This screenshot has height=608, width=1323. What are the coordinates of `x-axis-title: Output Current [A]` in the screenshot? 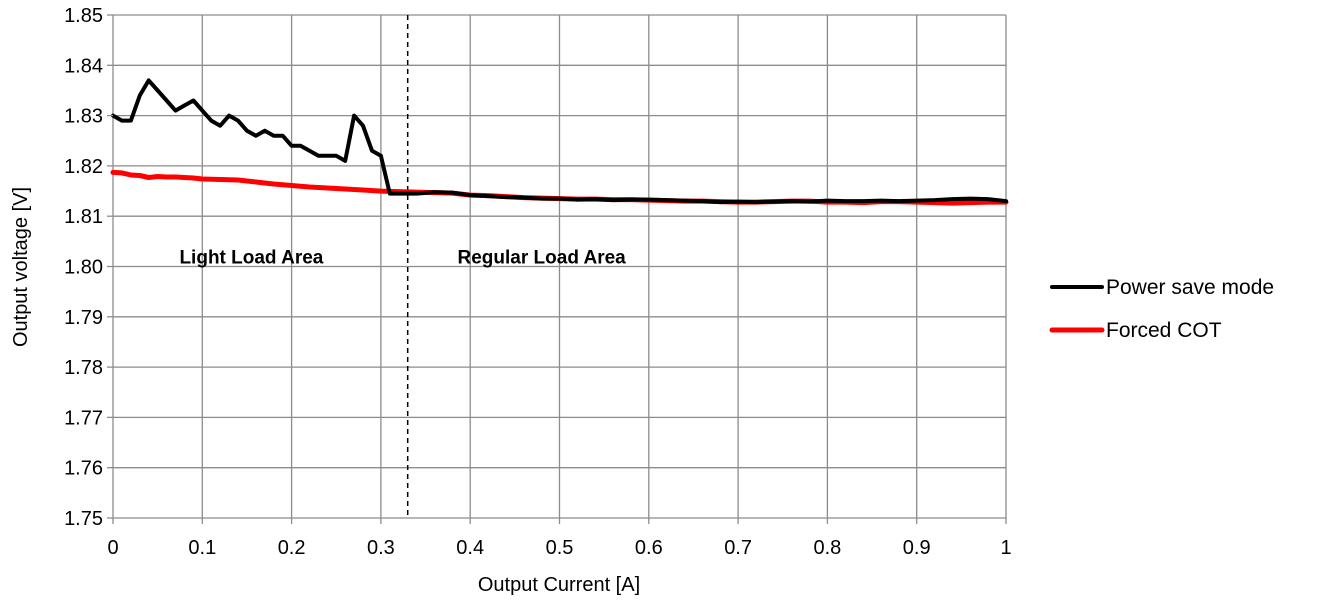 It's located at (559, 585).